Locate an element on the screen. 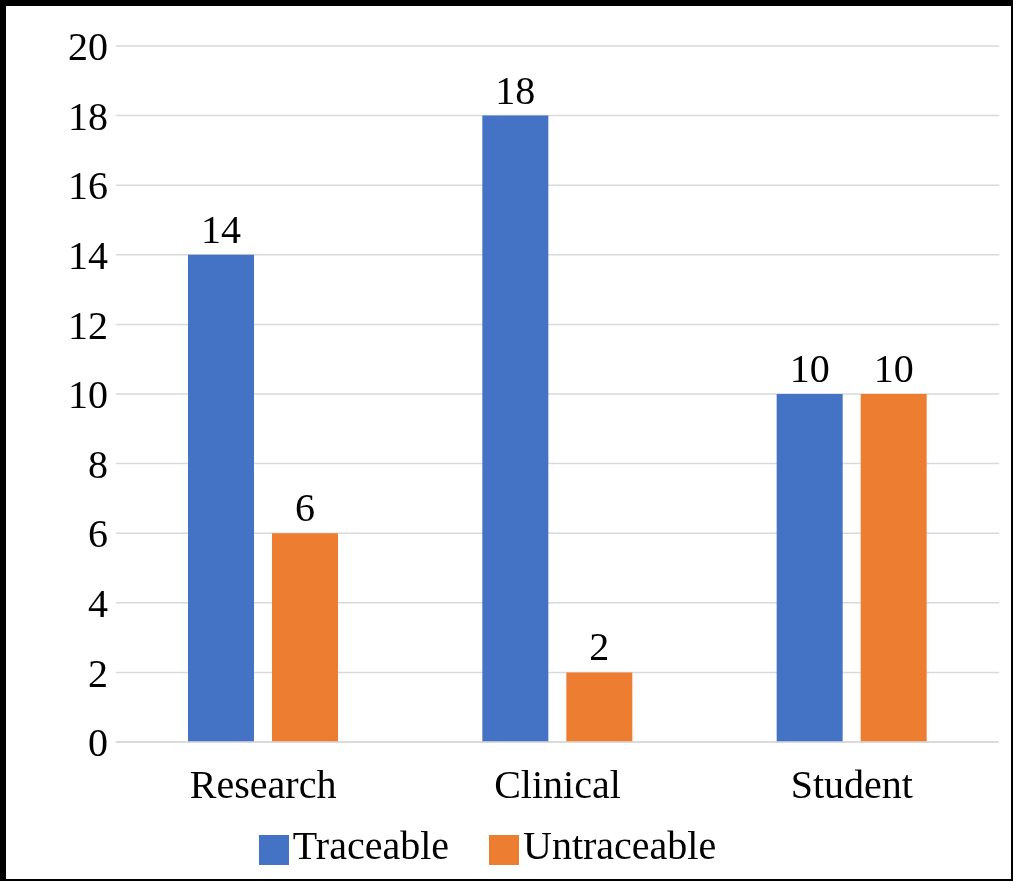 The image size is (1013, 881). y-tick-label: 4 is located at coordinates (98, 603).